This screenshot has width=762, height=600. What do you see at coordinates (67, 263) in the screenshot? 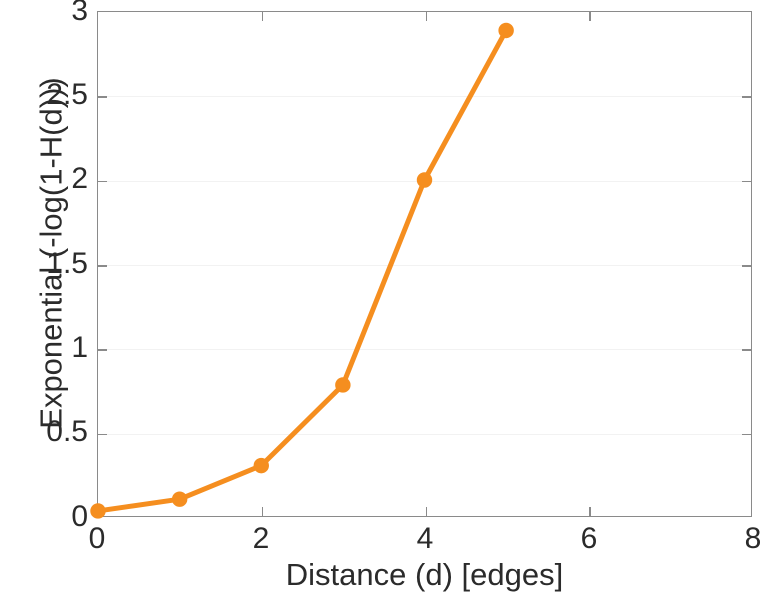
I see `y-tick-label-1-5: 1.5` at bounding box center [67, 263].